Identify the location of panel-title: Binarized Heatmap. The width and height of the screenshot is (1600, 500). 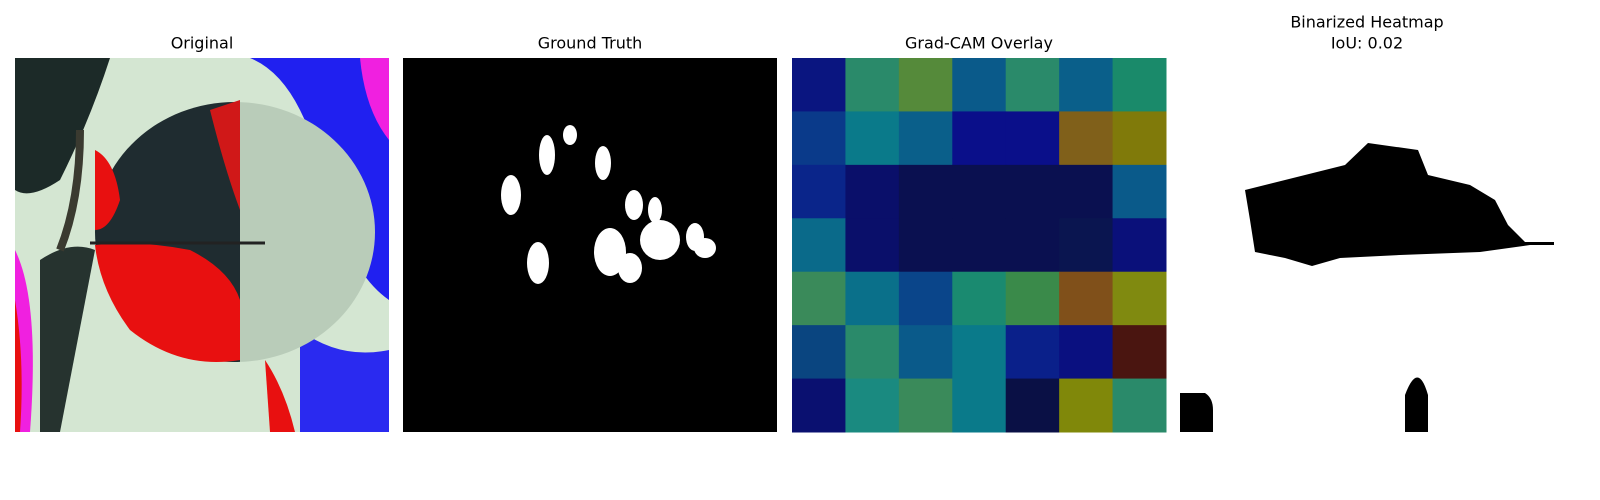
(1366, 22).